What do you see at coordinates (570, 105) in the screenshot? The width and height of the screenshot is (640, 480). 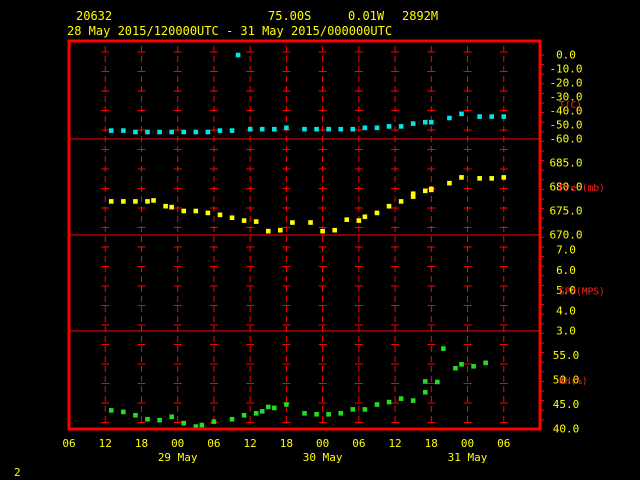 I see `y-axis-title: T(C)` at bounding box center [570, 105].